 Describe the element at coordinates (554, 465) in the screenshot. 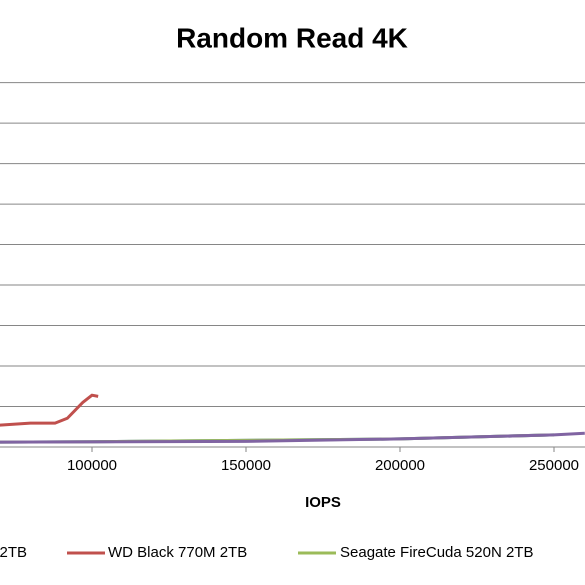

I see `x-tick-label: 250000` at that location.